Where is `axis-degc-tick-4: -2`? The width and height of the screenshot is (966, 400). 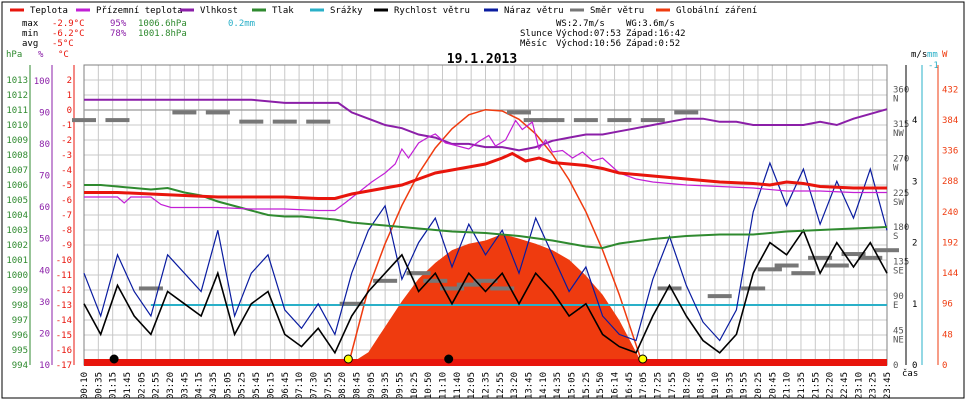 axis-degc-tick-4: -2 is located at coordinates (66, 141).